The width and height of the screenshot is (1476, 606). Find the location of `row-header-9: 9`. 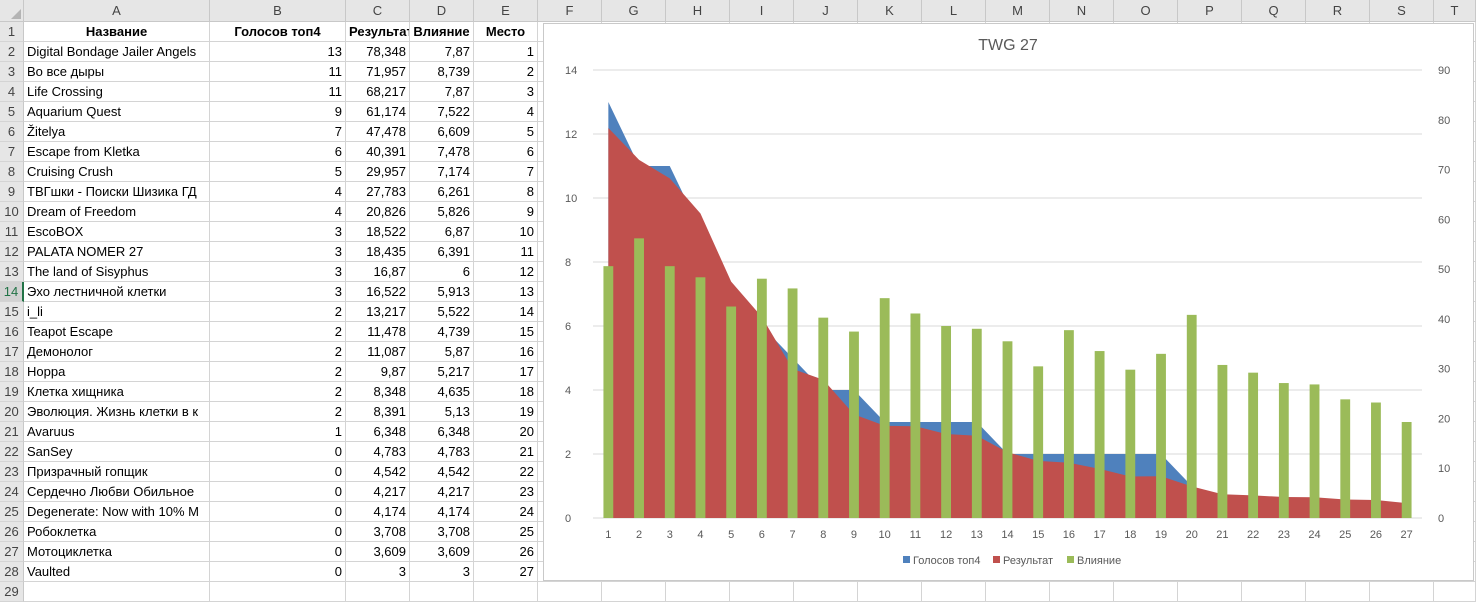

row-header-9: 9 is located at coordinates (12, 192).